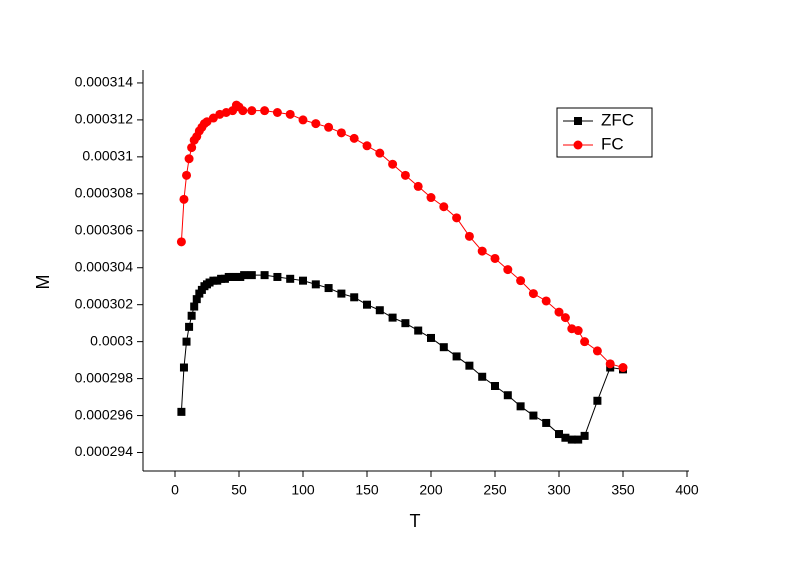 The width and height of the screenshot is (800, 565). Describe the element at coordinates (104, 119) in the screenshot. I see `y-tick-label: 0.000312` at that location.